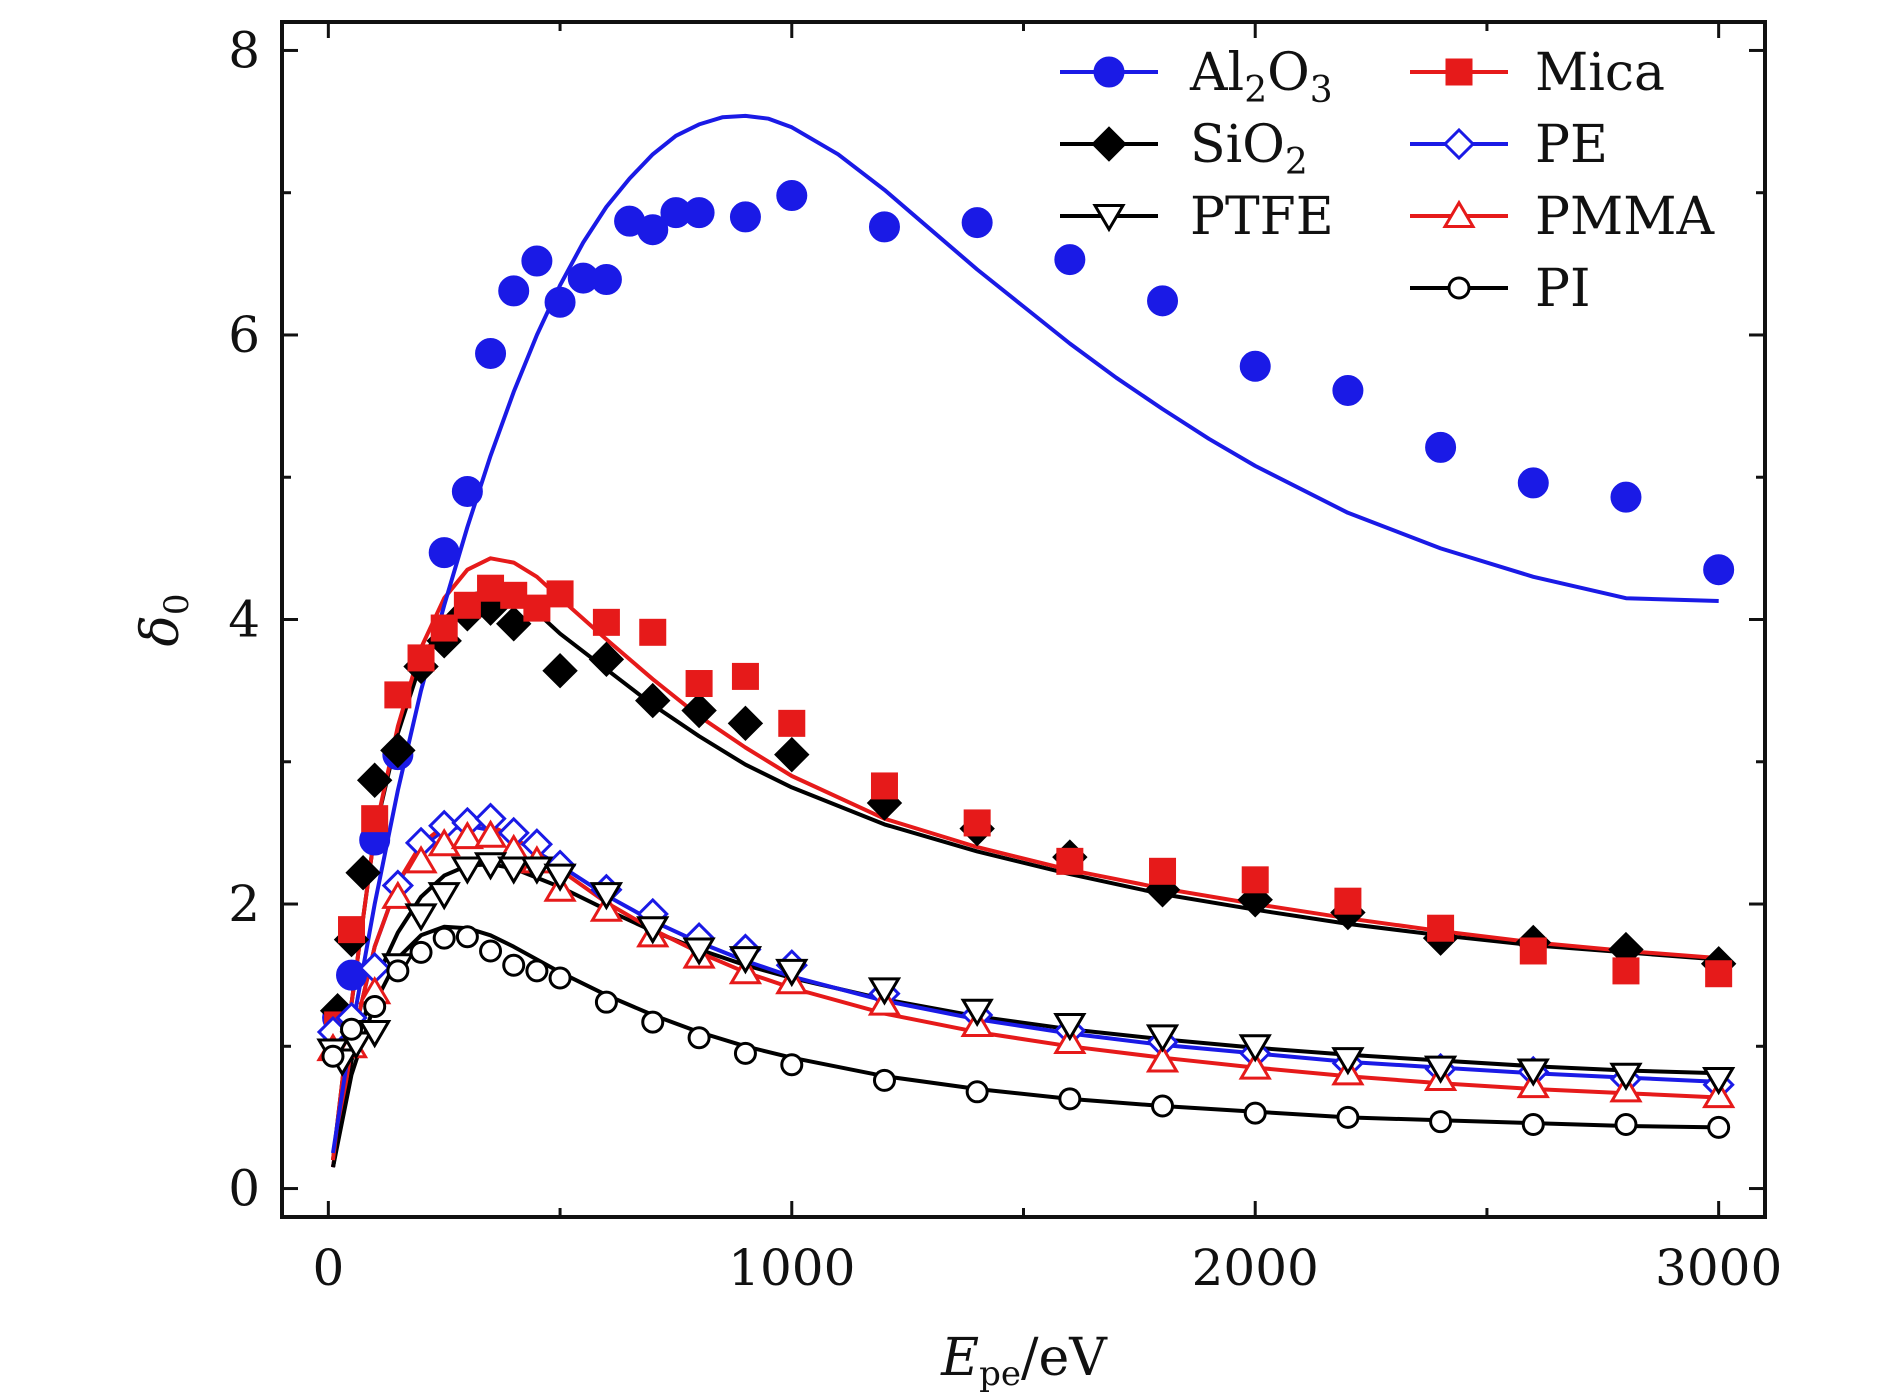 Image resolution: width=1890 pixels, height=1394 pixels. Describe the element at coordinates (244, 620) in the screenshot. I see `y-tick-label: 4` at that location.